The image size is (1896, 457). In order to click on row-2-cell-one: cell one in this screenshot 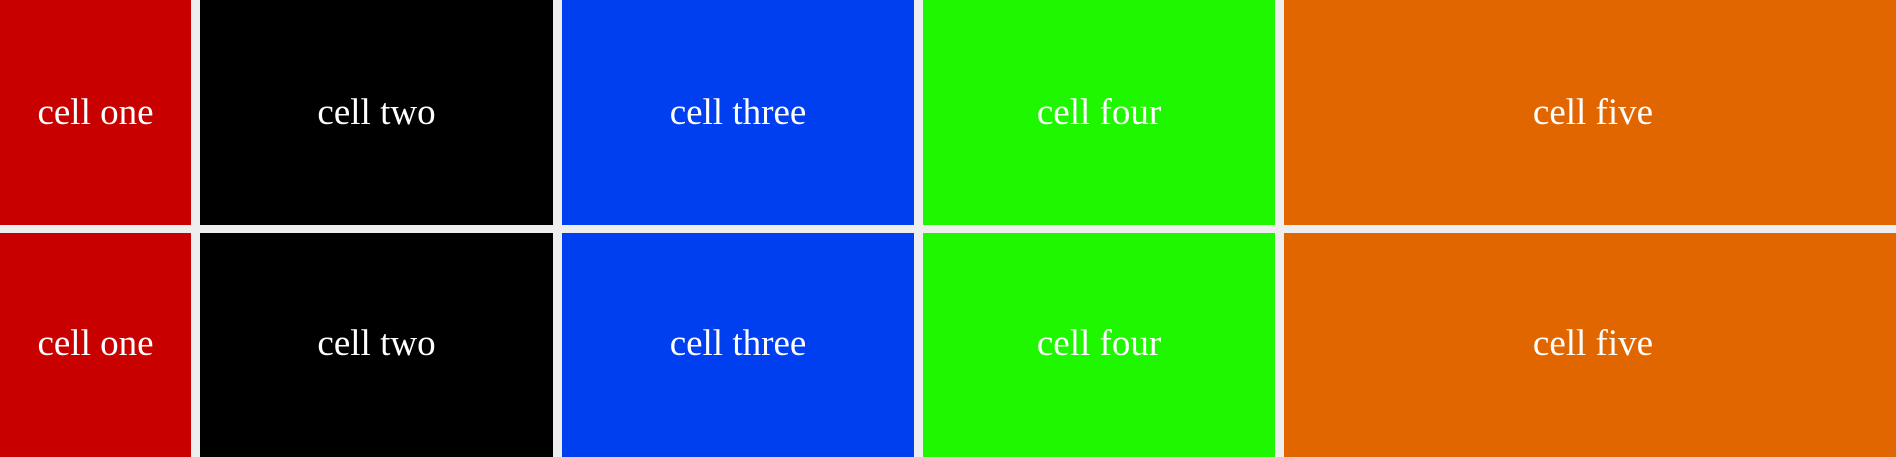, I will do `click(95, 345)`.